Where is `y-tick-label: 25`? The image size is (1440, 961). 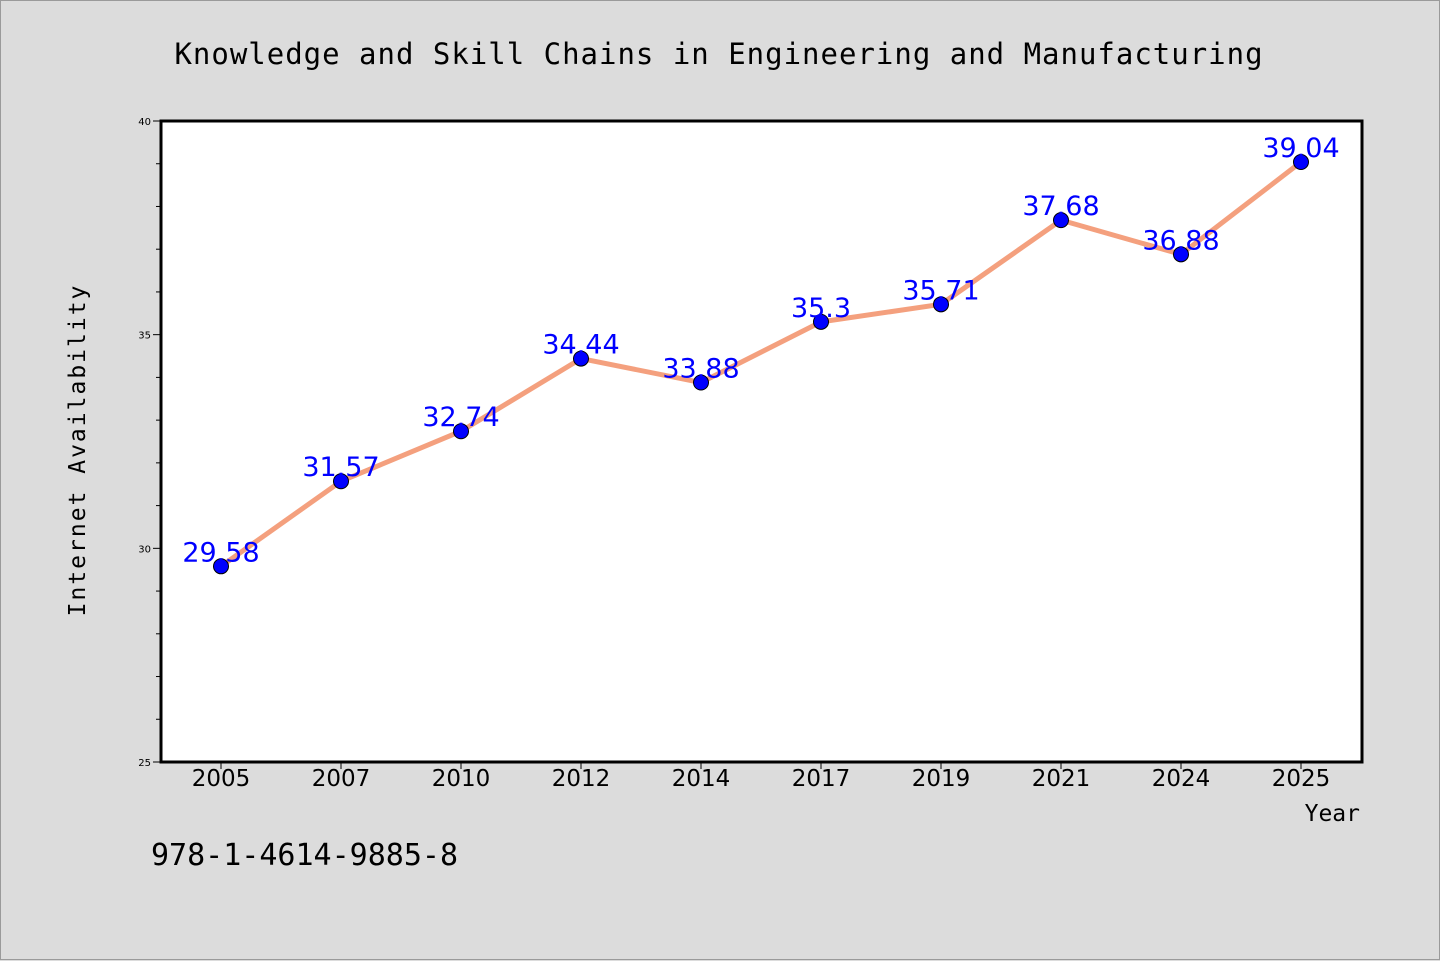
y-tick-label: 25 is located at coordinates (144, 763).